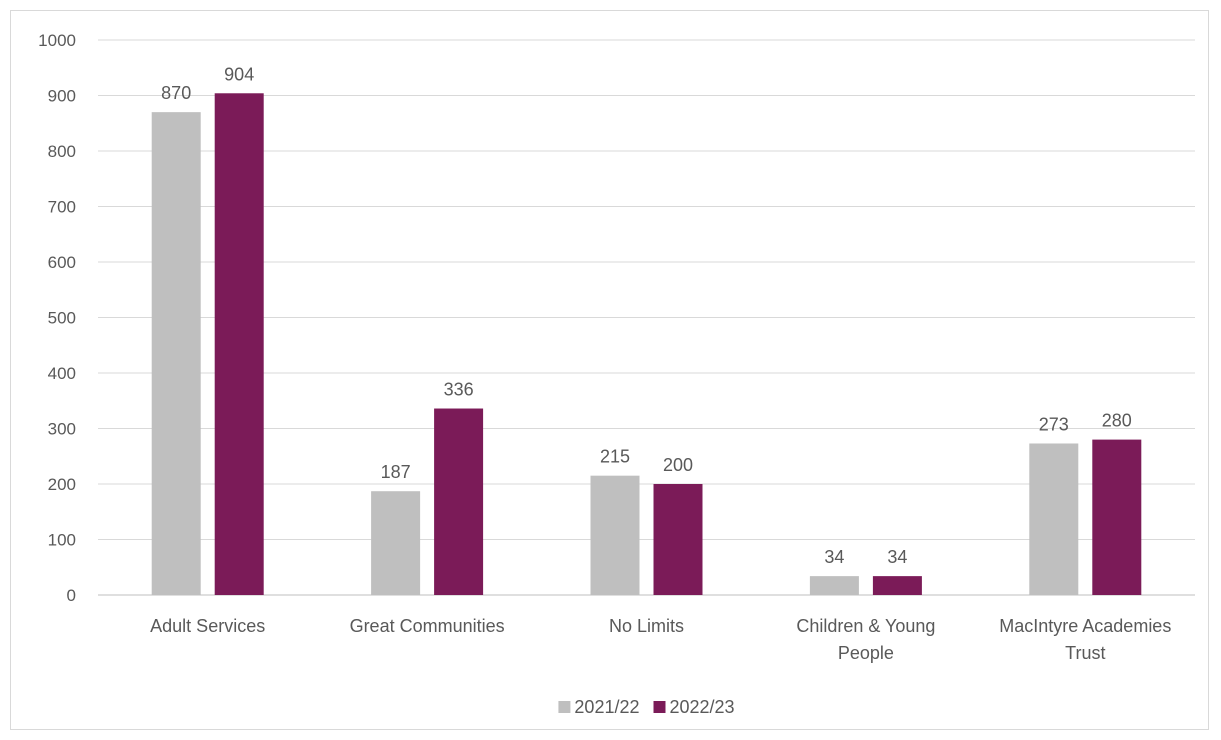 This screenshot has width=1221, height=740. I want to click on category-label: Trust, so click(1085, 653).